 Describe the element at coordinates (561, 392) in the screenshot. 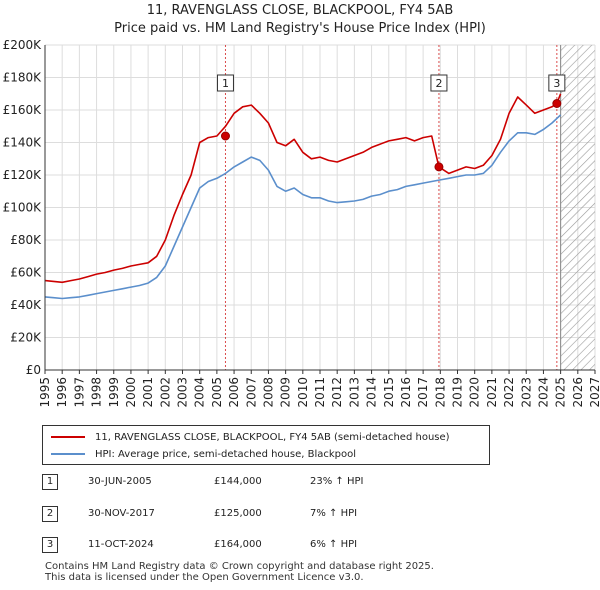

I see `x-tick-label: 2025` at that location.